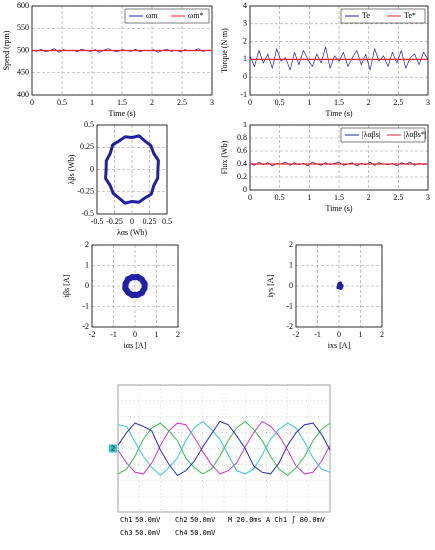  I want to click on x-tick-label: -0.5, so click(97, 221).